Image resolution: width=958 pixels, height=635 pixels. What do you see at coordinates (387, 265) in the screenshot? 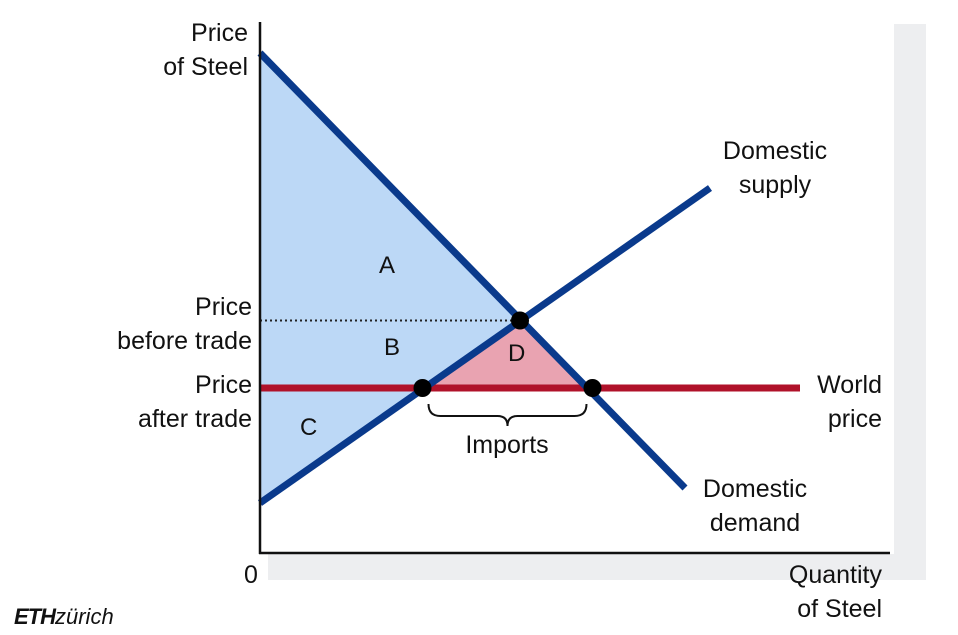
I see `area-a-label: A` at bounding box center [387, 265].